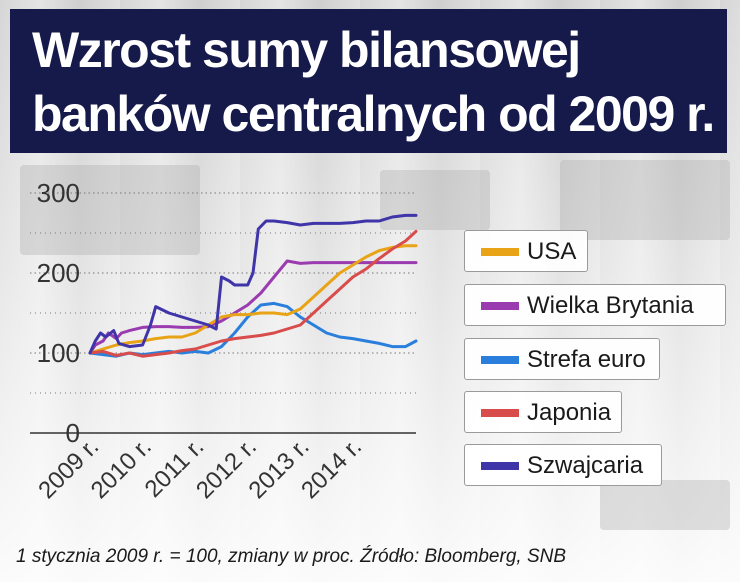 This screenshot has width=740, height=582. What do you see at coordinates (586, 359) in the screenshot?
I see `legend-label: Strefa euro` at bounding box center [586, 359].